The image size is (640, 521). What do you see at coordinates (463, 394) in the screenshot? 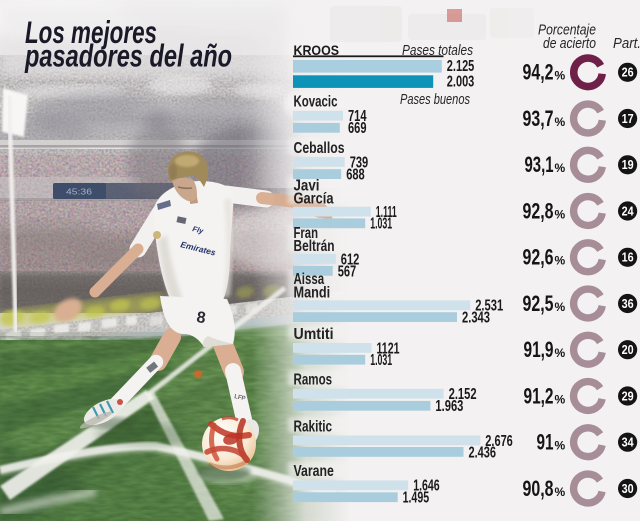
I see `svg-text: 2.152` at bounding box center [463, 394].